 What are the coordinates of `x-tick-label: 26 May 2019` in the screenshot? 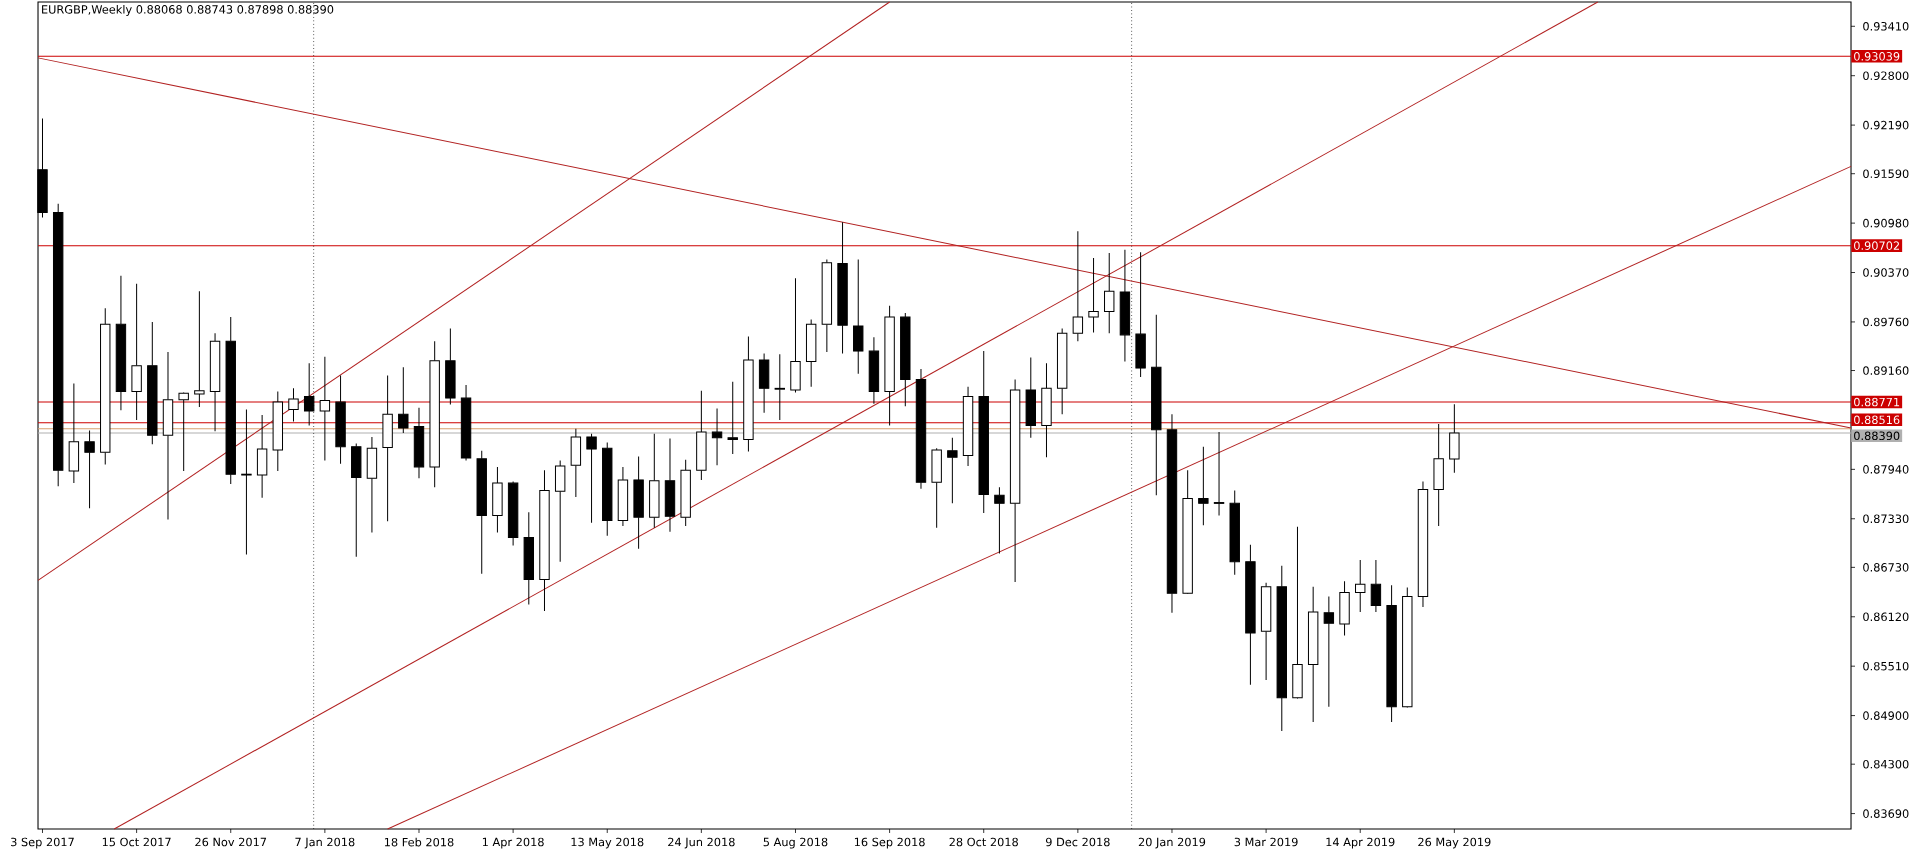 It's located at (1454, 843).